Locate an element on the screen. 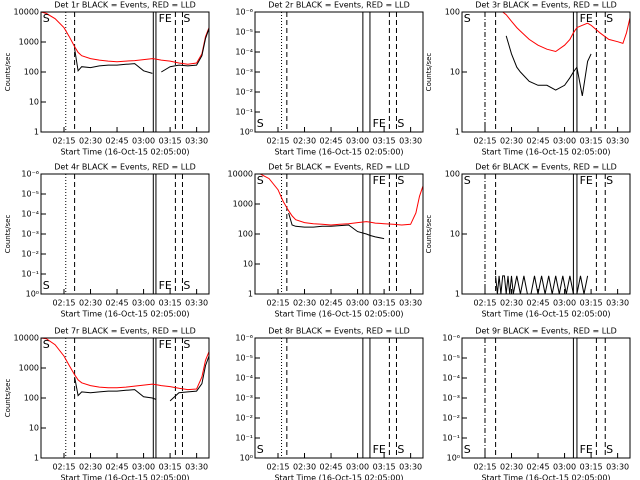  panel-title: Det 6r BLACK = Events, RED = LLD is located at coordinates (546, 167).